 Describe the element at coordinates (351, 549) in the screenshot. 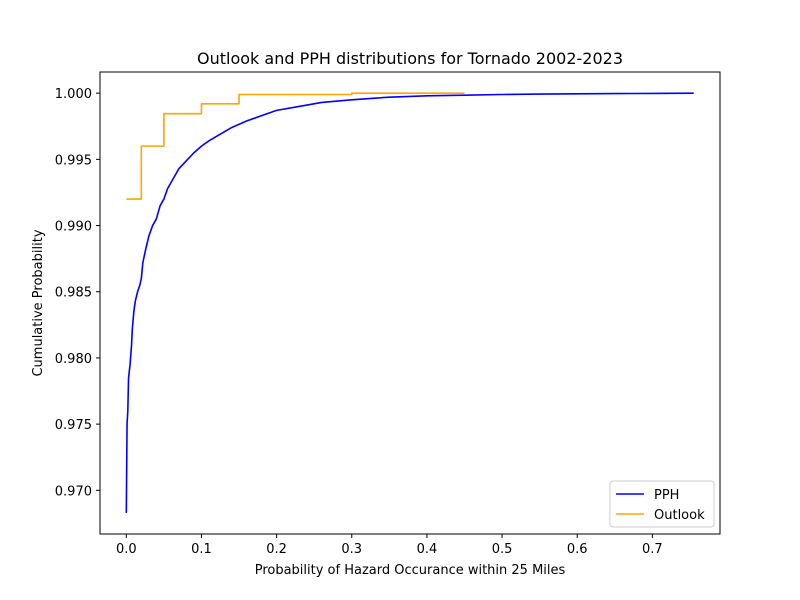

I see `x-tick-label: 0.3` at that location.